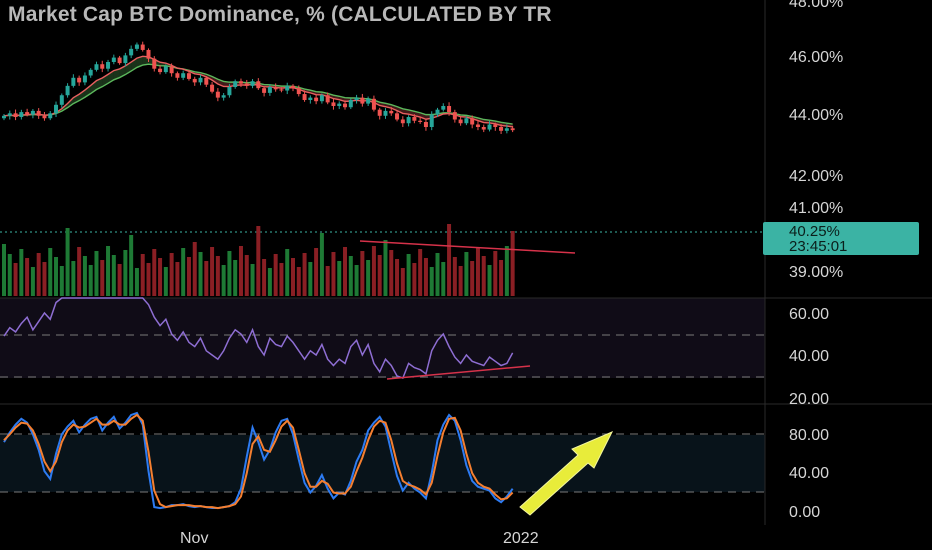 This screenshot has width=932, height=550. What do you see at coordinates (258, 260) in the screenshot?
I see `volume-bars` at bounding box center [258, 260].